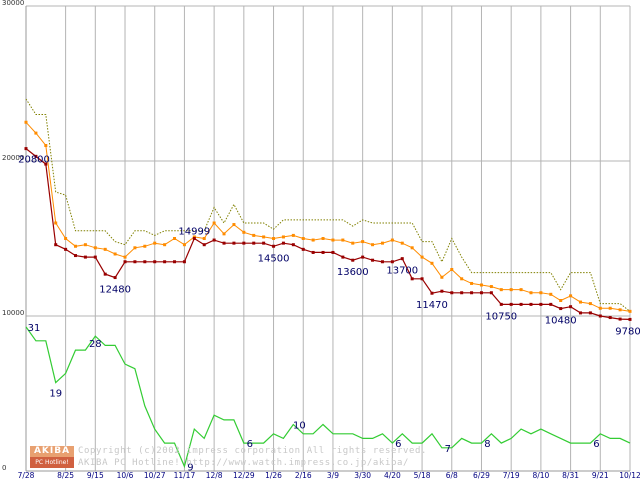  What do you see at coordinates (398, 444) in the screenshot?
I see `data-label-shop_count-37: 6` at bounding box center [398, 444].